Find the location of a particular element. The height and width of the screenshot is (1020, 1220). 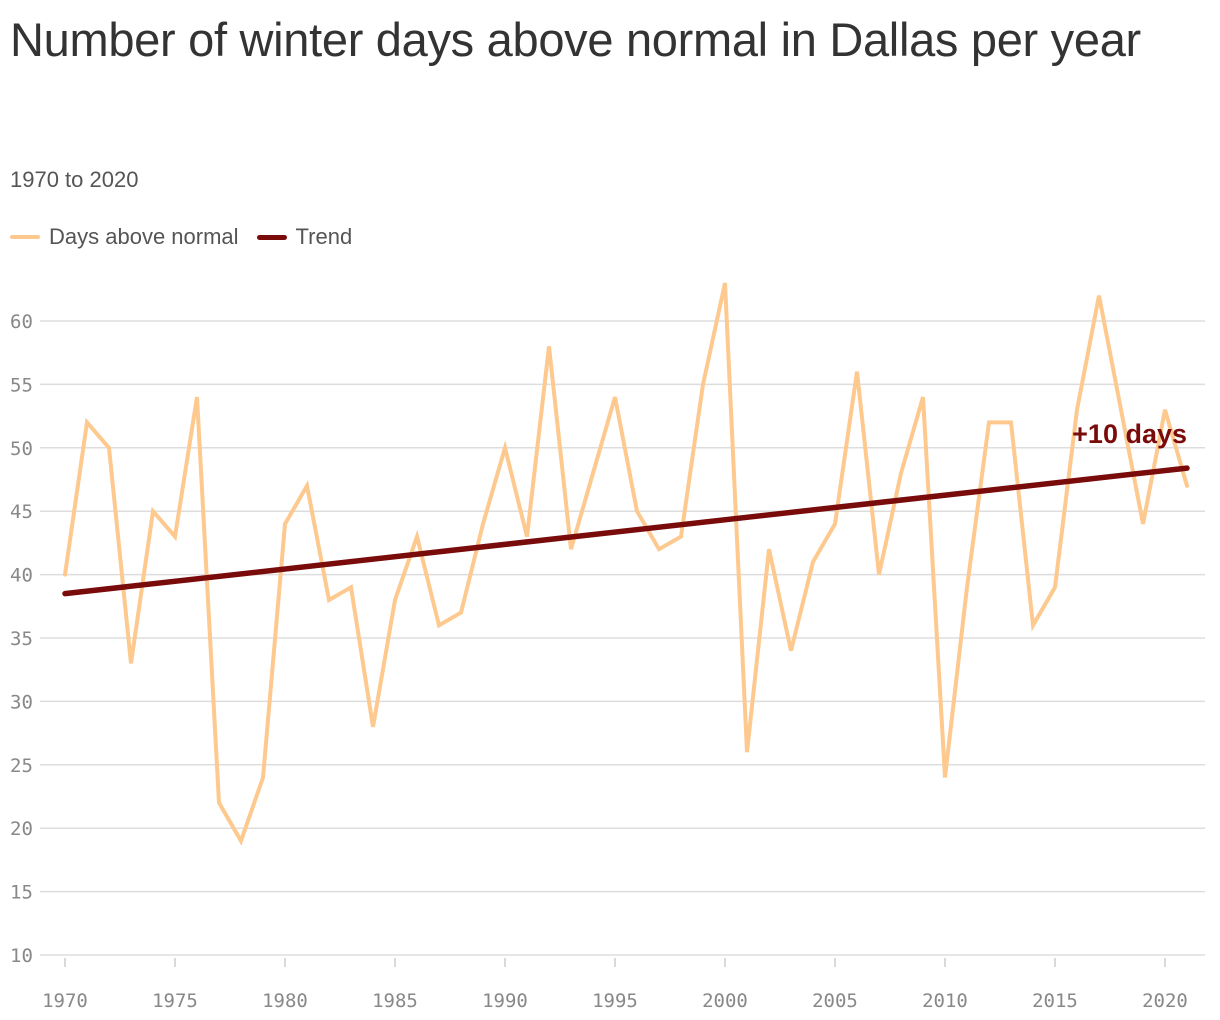

y-tick-label: 30 is located at coordinates (21, 702).